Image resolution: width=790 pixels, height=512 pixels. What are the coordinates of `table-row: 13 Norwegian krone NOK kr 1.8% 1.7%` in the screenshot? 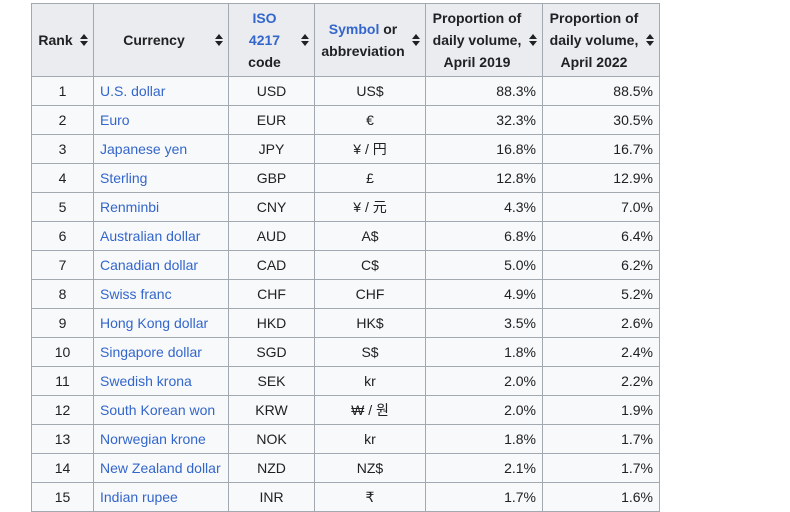 It's located at (345, 439).